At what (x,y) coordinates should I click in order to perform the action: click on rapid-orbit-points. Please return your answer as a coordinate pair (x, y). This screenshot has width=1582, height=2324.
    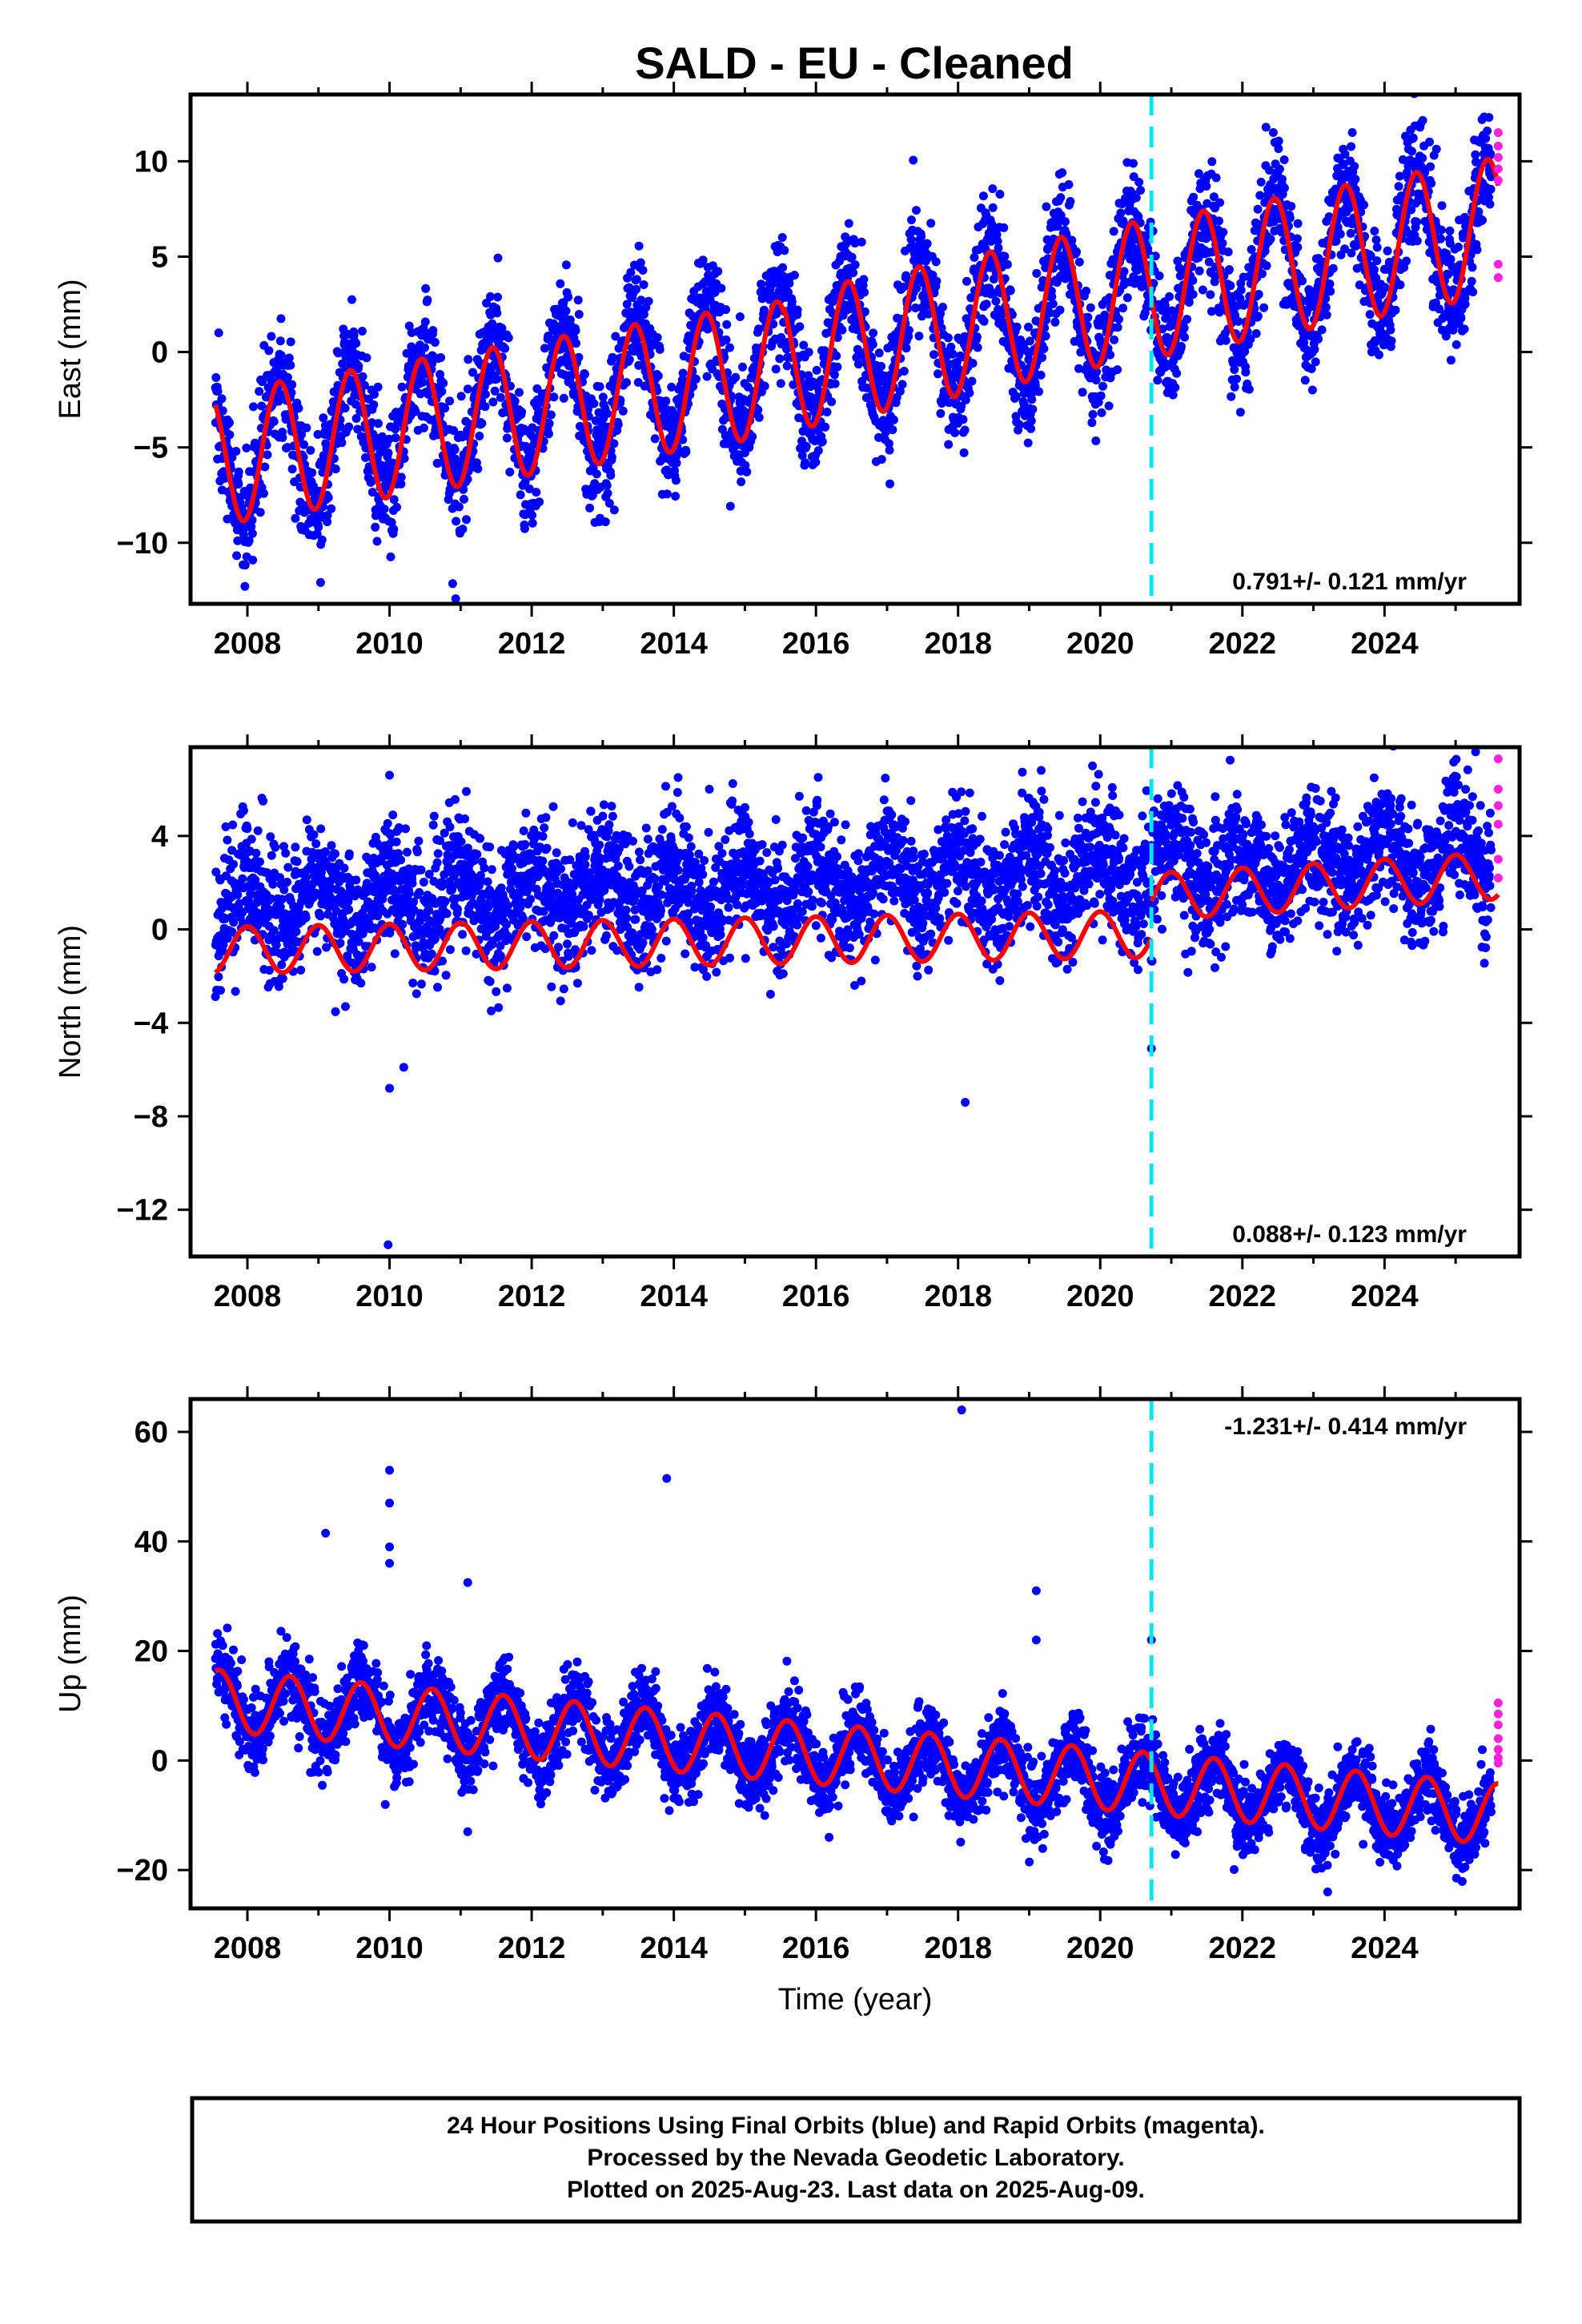
    Looking at the image, I should click on (1498, 205).